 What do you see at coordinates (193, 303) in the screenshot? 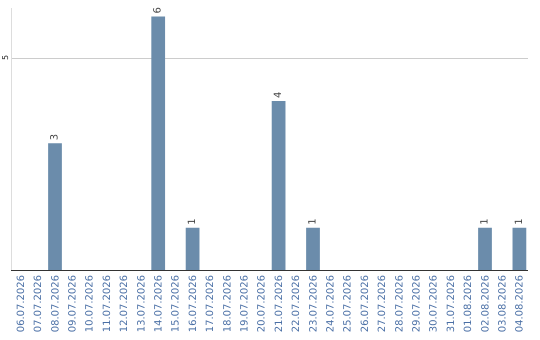
I see `x-tick-label: 16.07.2026` at bounding box center [193, 303].